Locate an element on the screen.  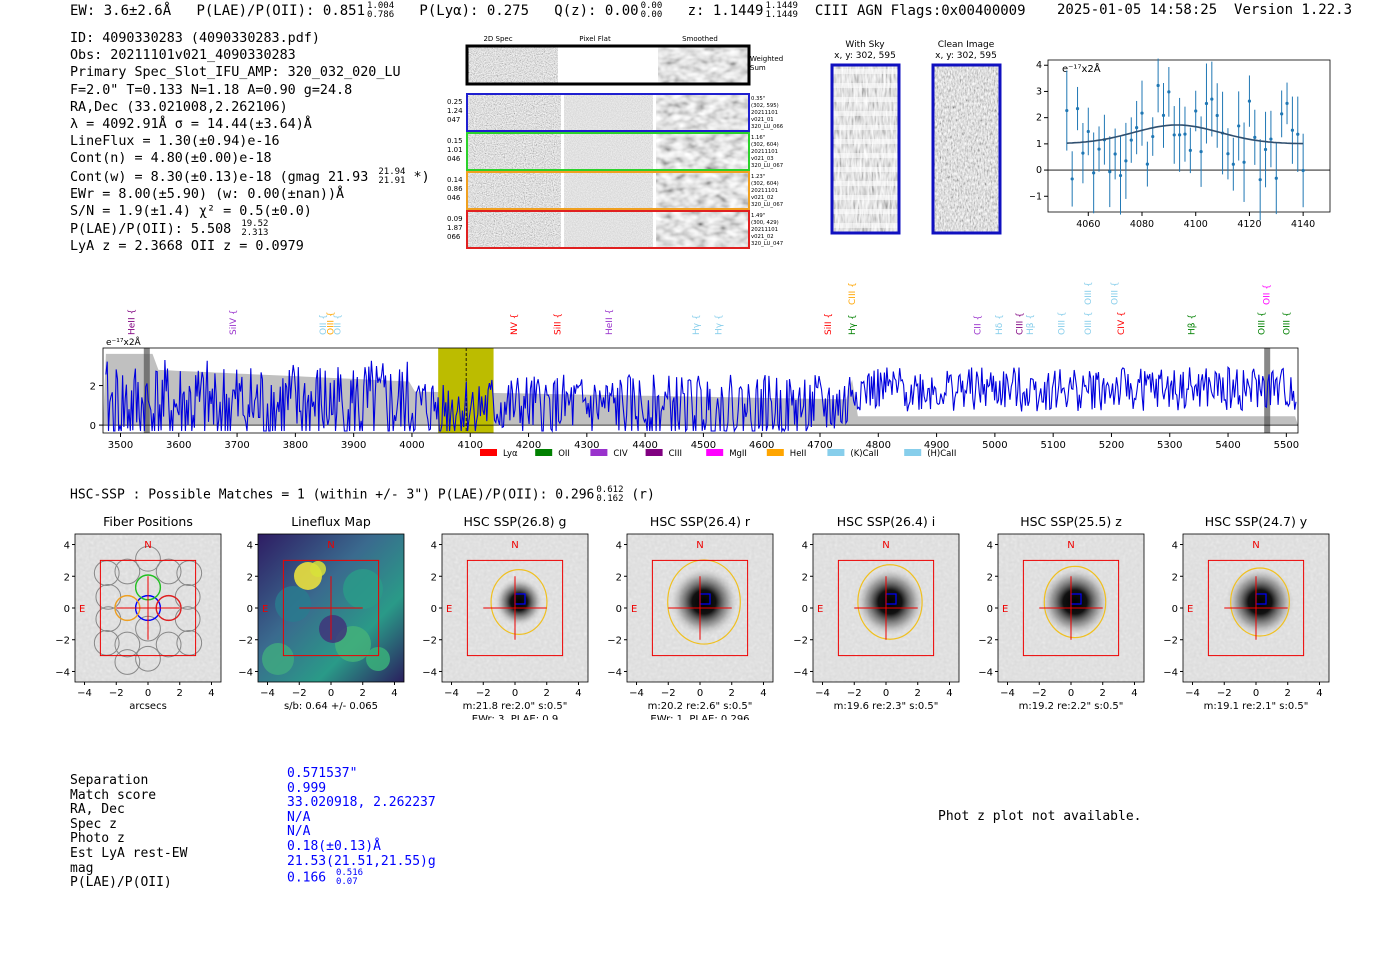
lf-xtick: 4080 is located at coordinates (1142, 224).